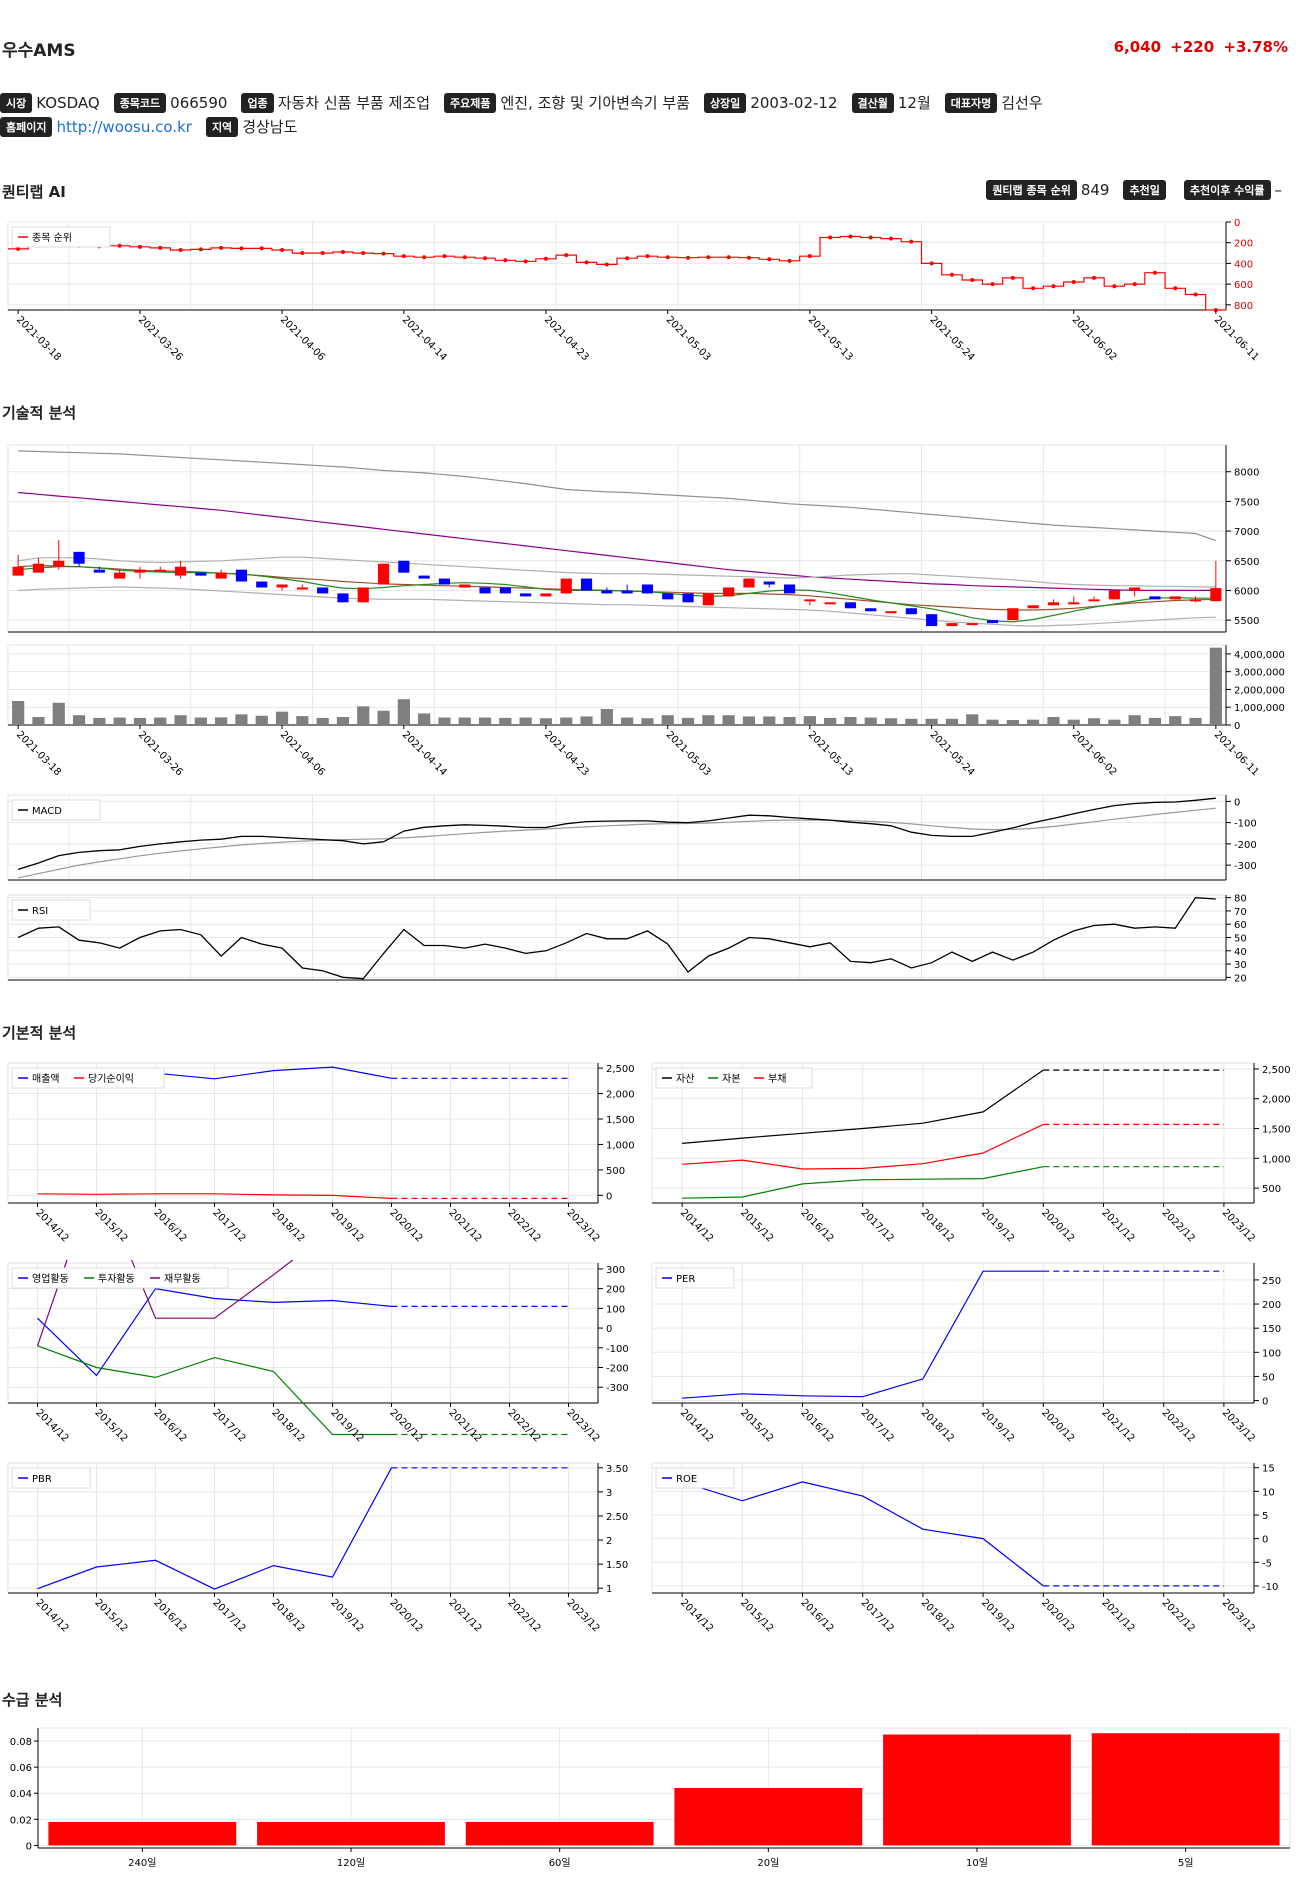 The width and height of the screenshot is (1296, 1893). Describe the element at coordinates (214, 1390) in the screenshot. I see `series-line` at that location.